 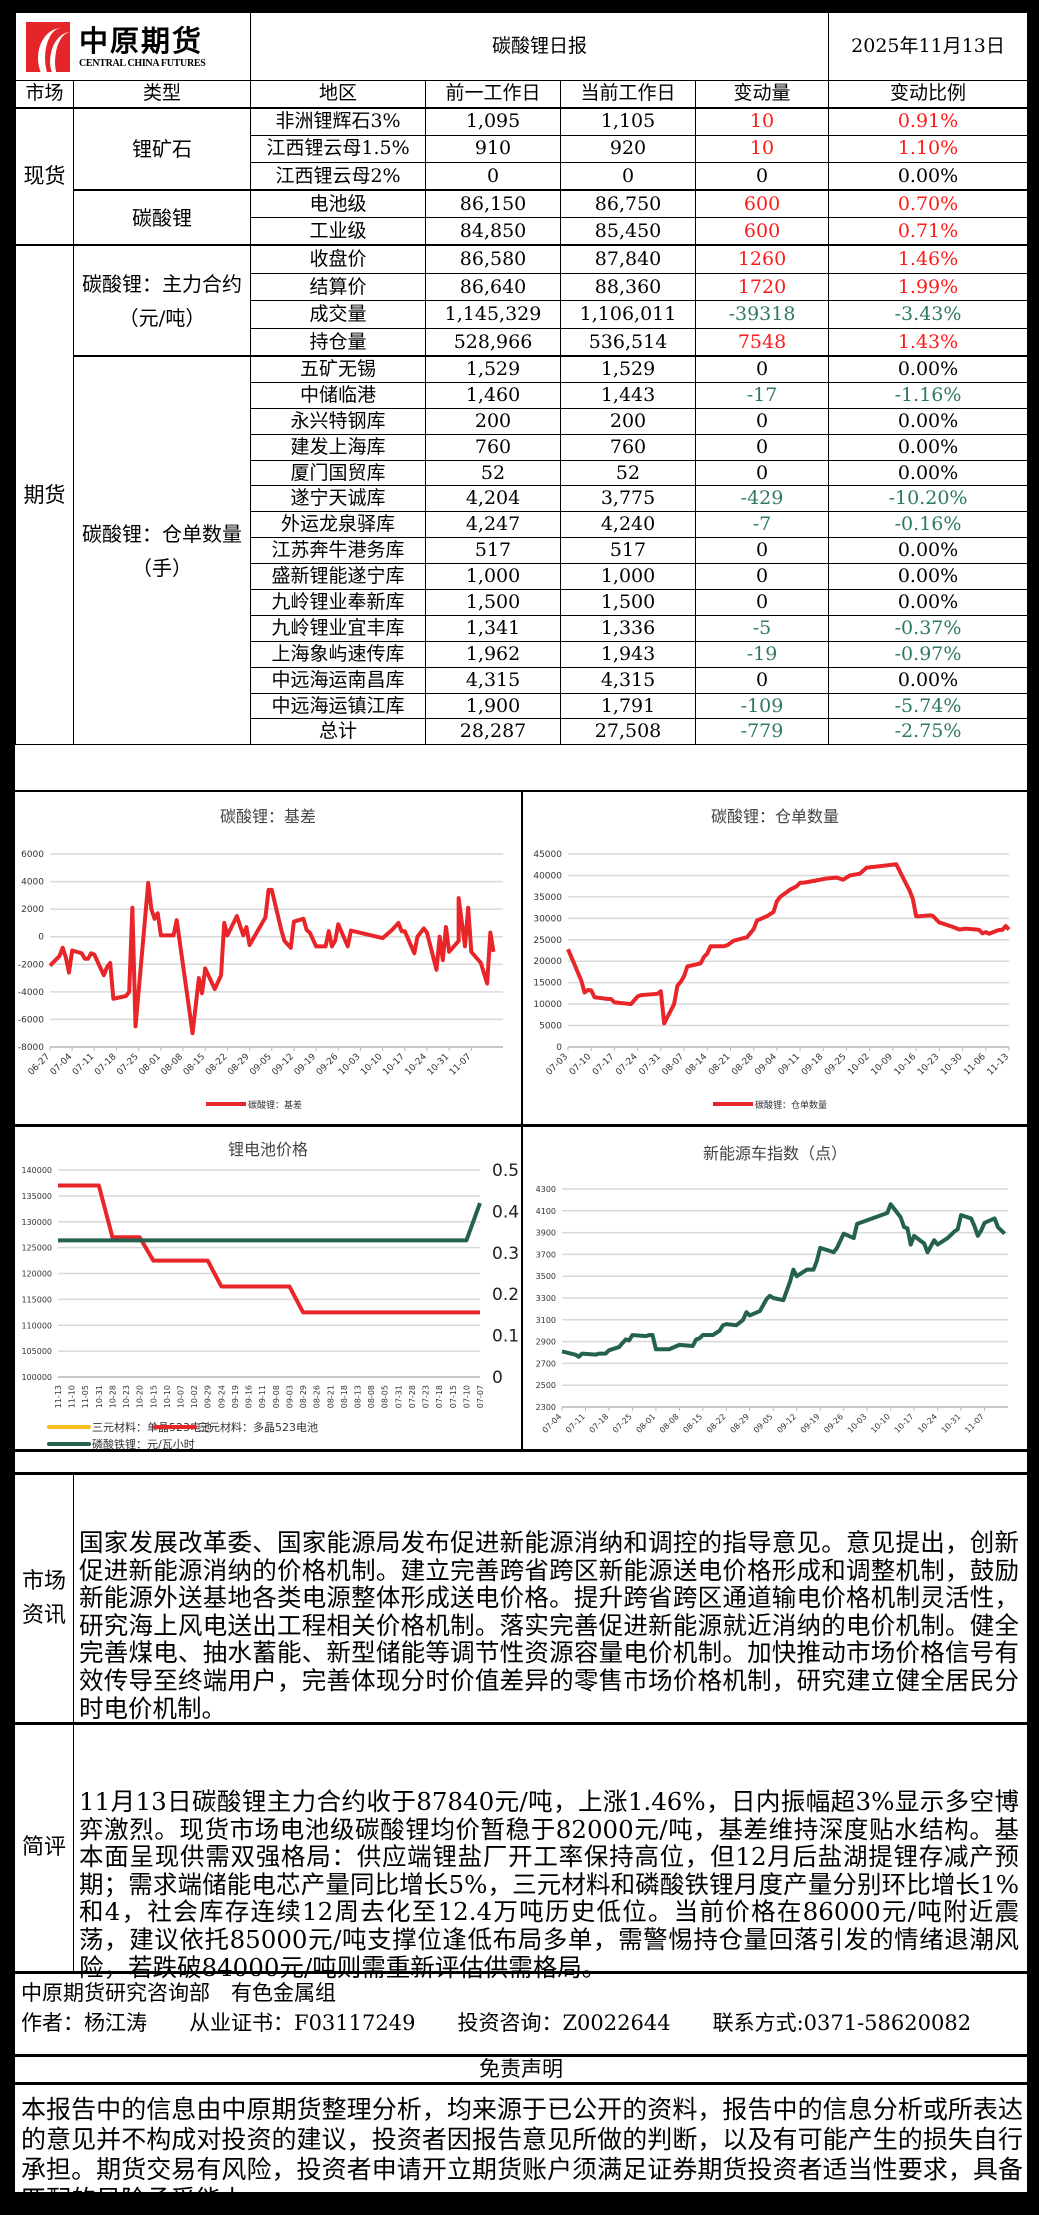 What do you see at coordinates (272, 958) in the screenshot?
I see `series-line` at bounding box center [272, 958].